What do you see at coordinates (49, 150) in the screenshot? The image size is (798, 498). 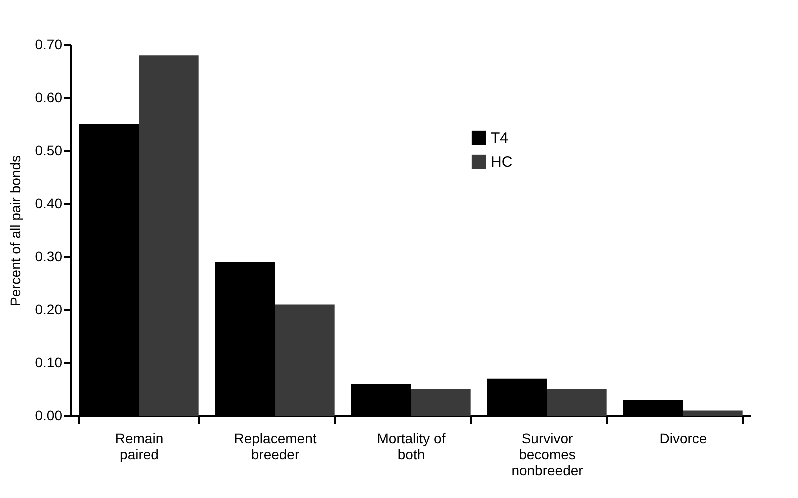 I see `y-tick-label: 0.50` at bounding box center [49, 150].